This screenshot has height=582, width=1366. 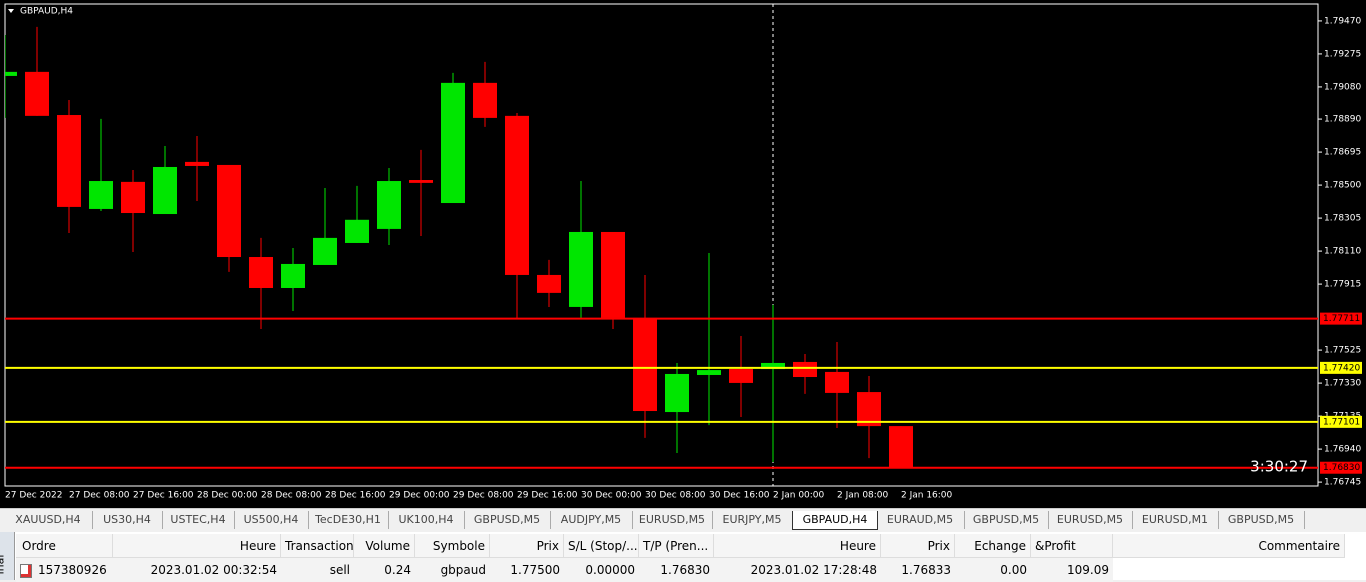 What do you see at coordinates (675, 496) in the screenshot?
I see `x-tick-label: 30 Dec 08:00` at bounding box center [675, 496].